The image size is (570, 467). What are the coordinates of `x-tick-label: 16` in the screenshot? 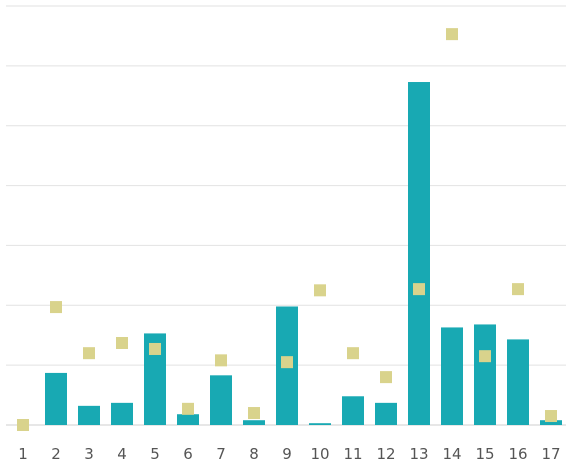 It's located at (517, 454).